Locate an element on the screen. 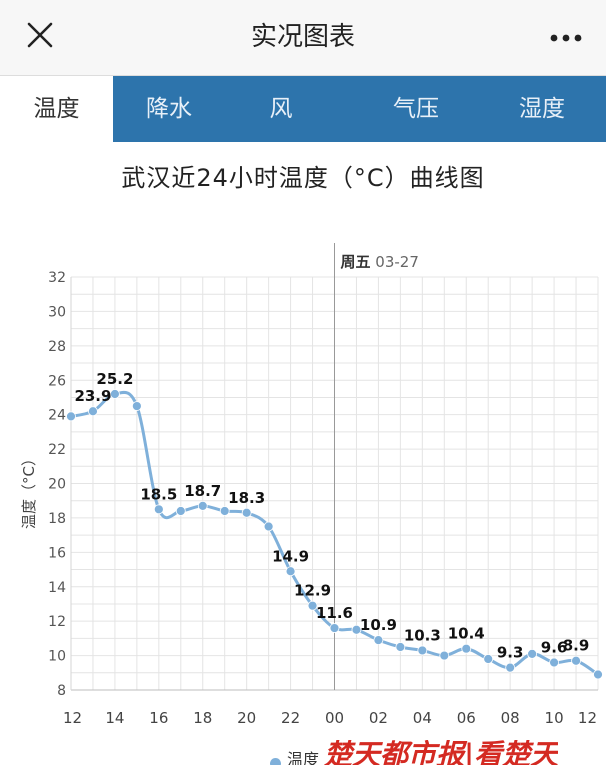  x-tick-label: 18 is located at coordinates (202, 718).